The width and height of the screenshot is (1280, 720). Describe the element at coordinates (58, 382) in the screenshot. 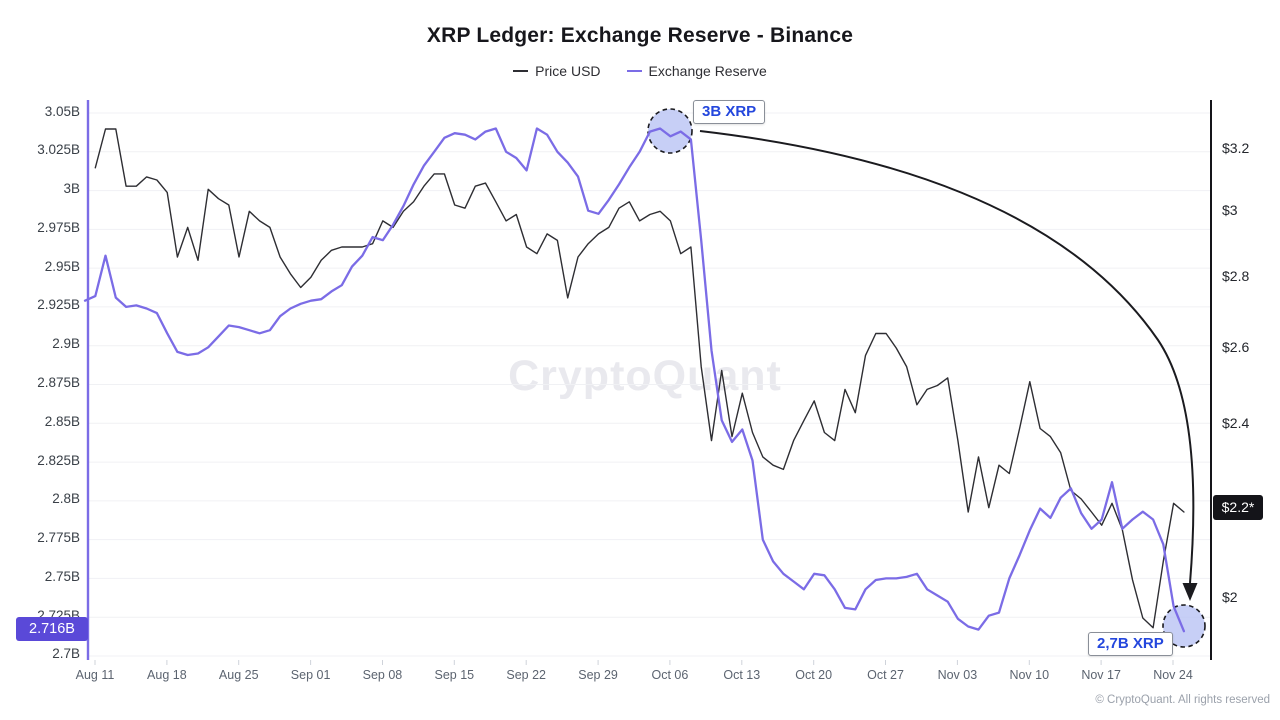

I see `left-axis-tick-label: 2.875B` at that location.